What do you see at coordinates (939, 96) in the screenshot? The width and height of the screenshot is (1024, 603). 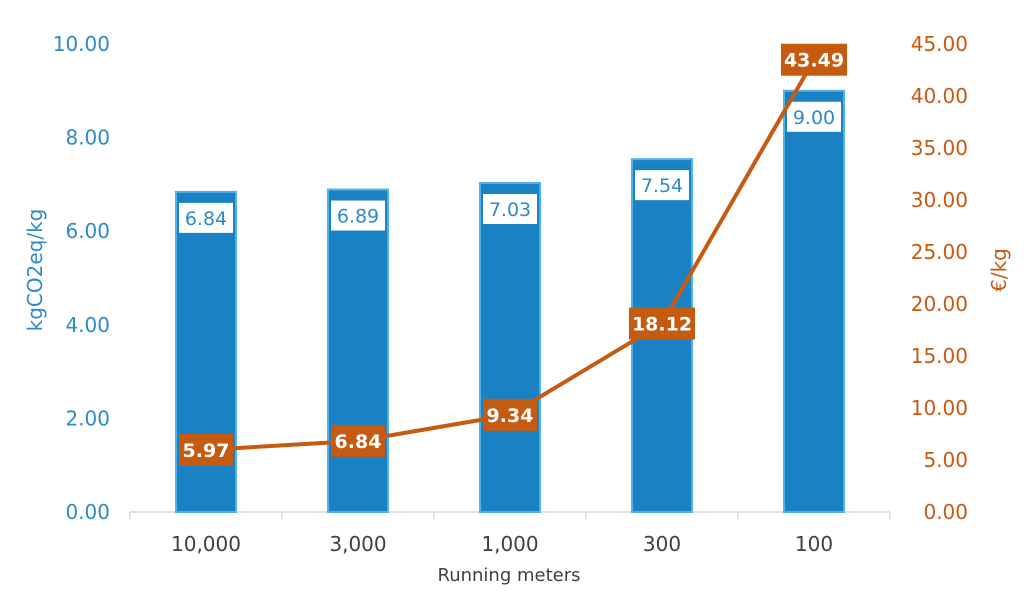 I see `y-right-tick-label: 40.00` at bounding box center [939, 96].